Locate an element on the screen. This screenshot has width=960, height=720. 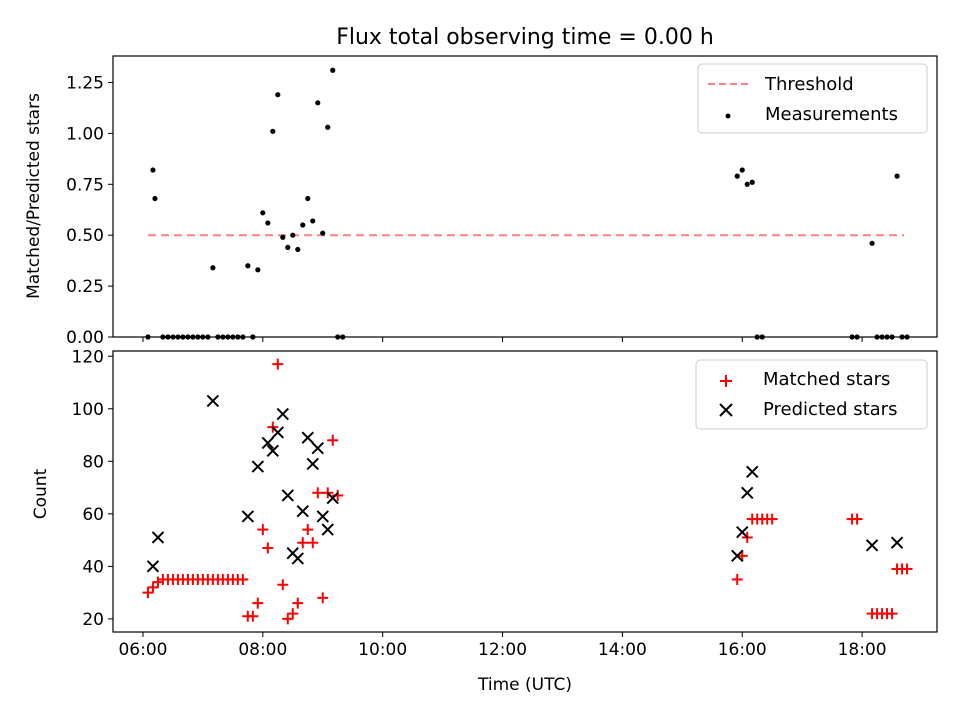
count-x-tick-label: 10:00 is located at coordinates (382, 650).